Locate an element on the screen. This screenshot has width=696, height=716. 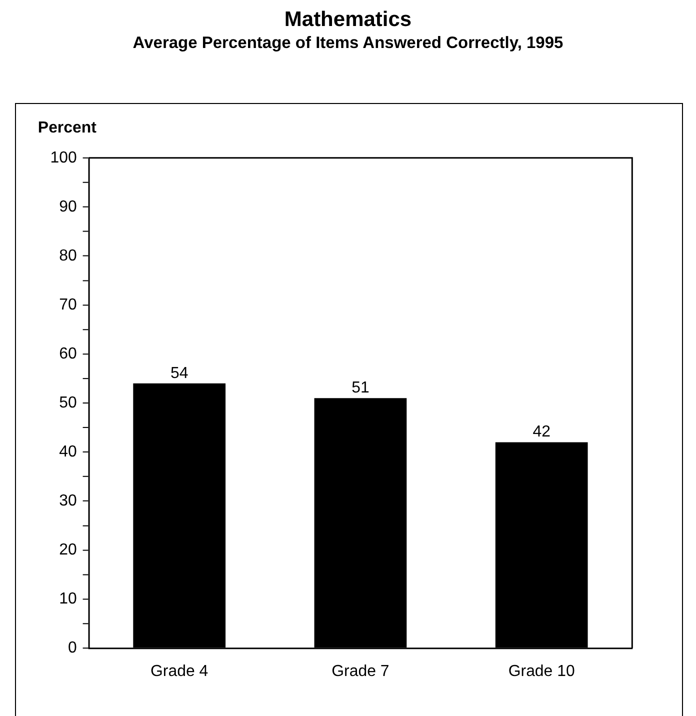
chart-subtitle: Average Percentage of Items Answered Correctly, 1995 is located at coordinates (348, 43).